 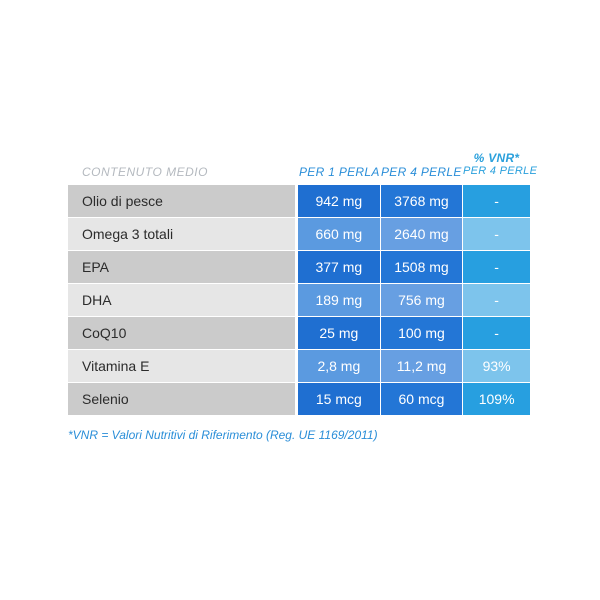 I want to click on header-vnr-title: % VNR*, so click(x=496, y=158).